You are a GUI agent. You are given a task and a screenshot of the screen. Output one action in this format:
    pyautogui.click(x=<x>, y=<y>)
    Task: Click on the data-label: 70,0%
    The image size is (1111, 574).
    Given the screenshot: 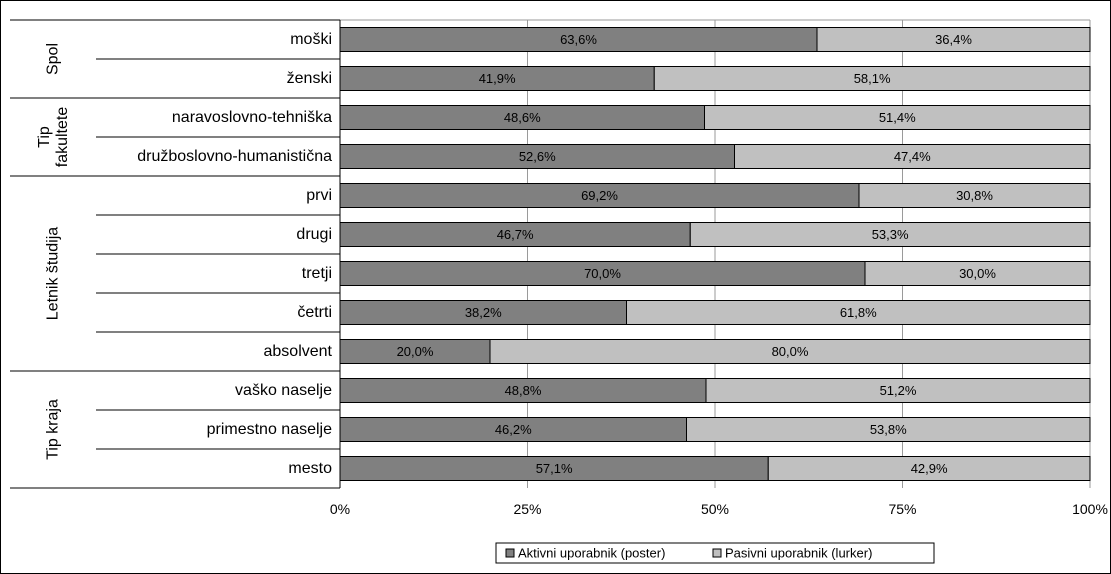 What is the action you would take?
    pyautogui.click(x=602, y=273)
    